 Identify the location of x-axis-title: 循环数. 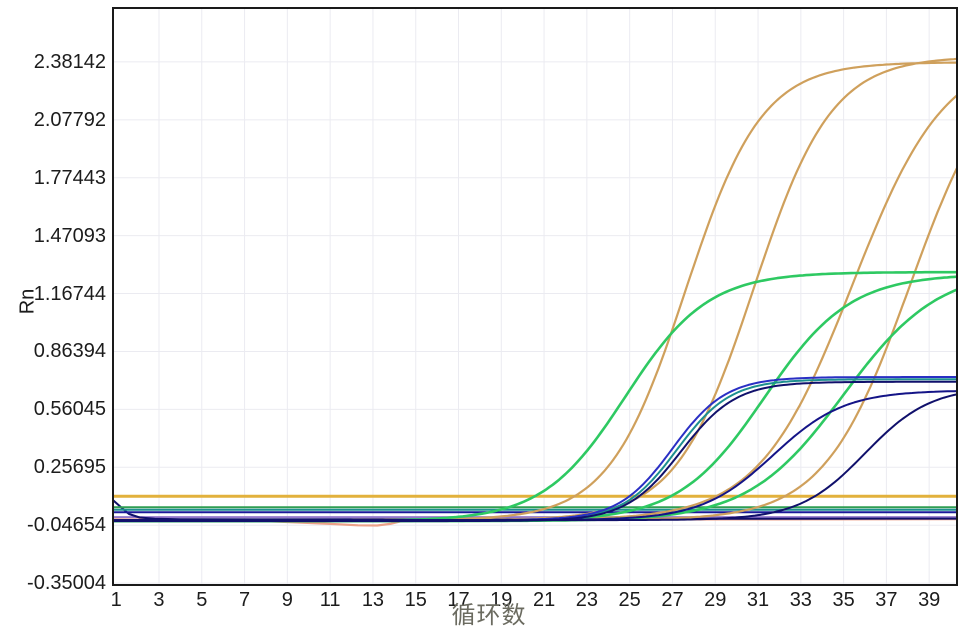
(489, 615).